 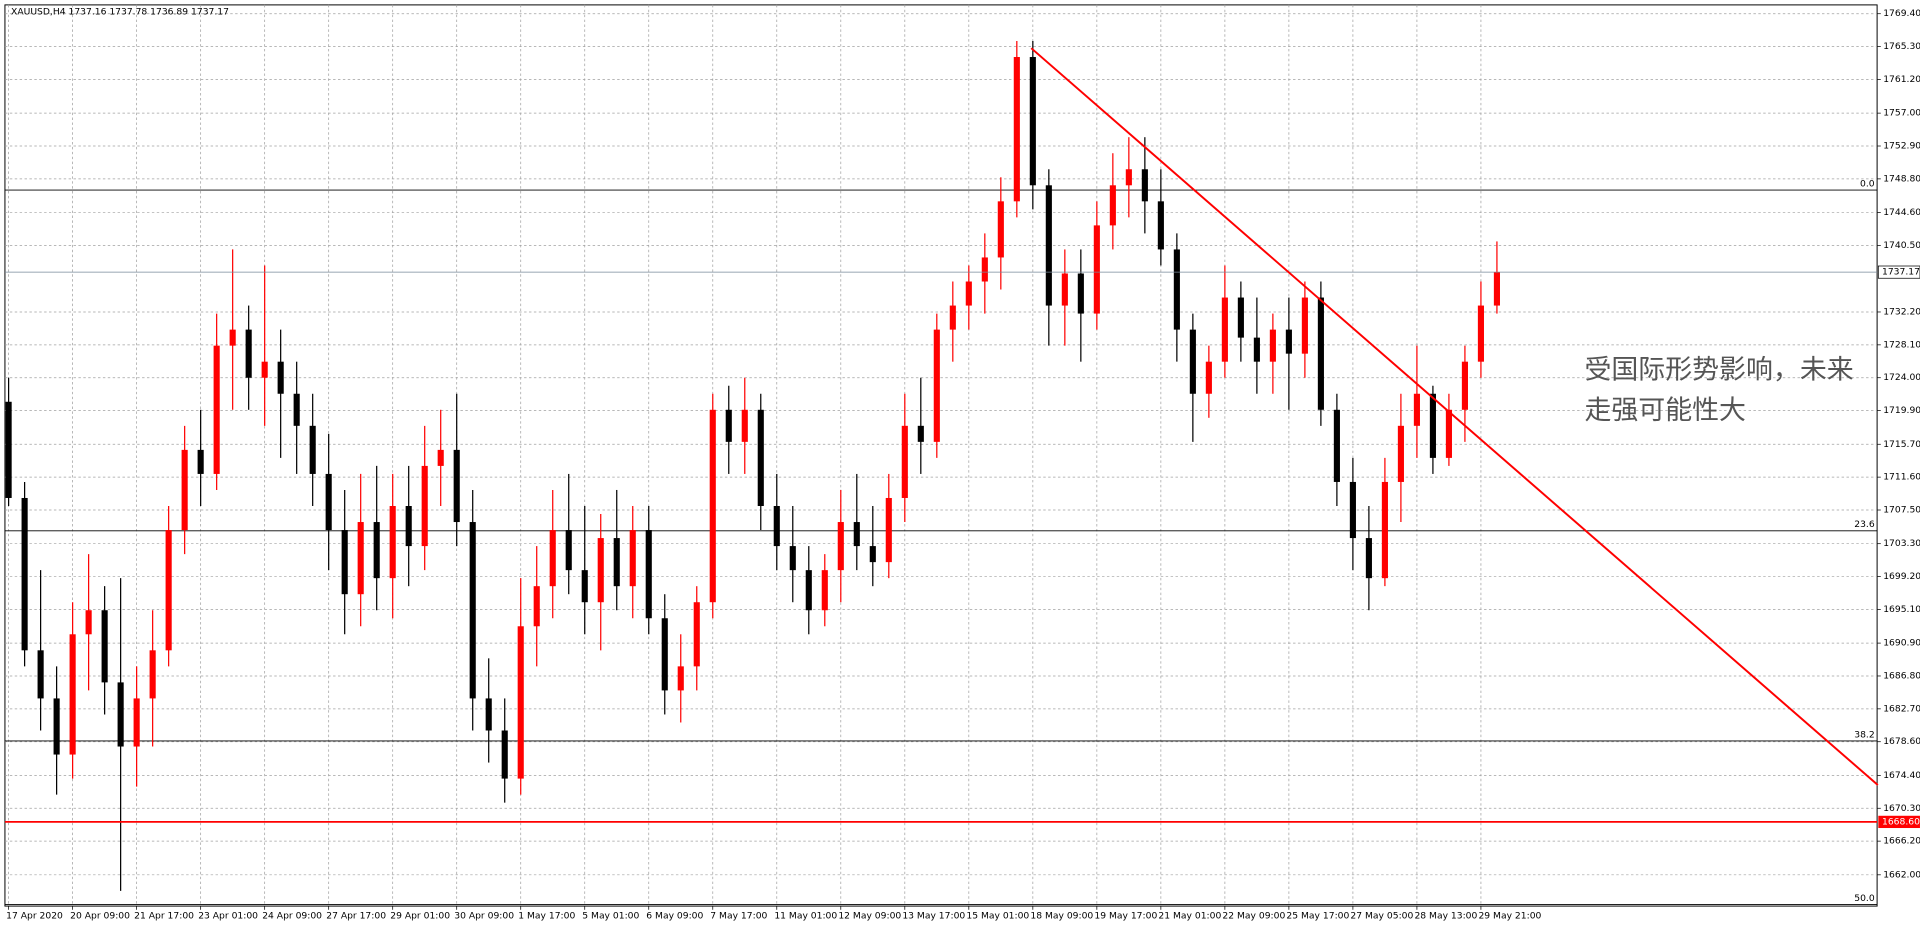 What do you see at coordinates (1901, 675) in the screenshot?
I see `y-tick-label: 1686.80` at bounding box center [1901, 675].